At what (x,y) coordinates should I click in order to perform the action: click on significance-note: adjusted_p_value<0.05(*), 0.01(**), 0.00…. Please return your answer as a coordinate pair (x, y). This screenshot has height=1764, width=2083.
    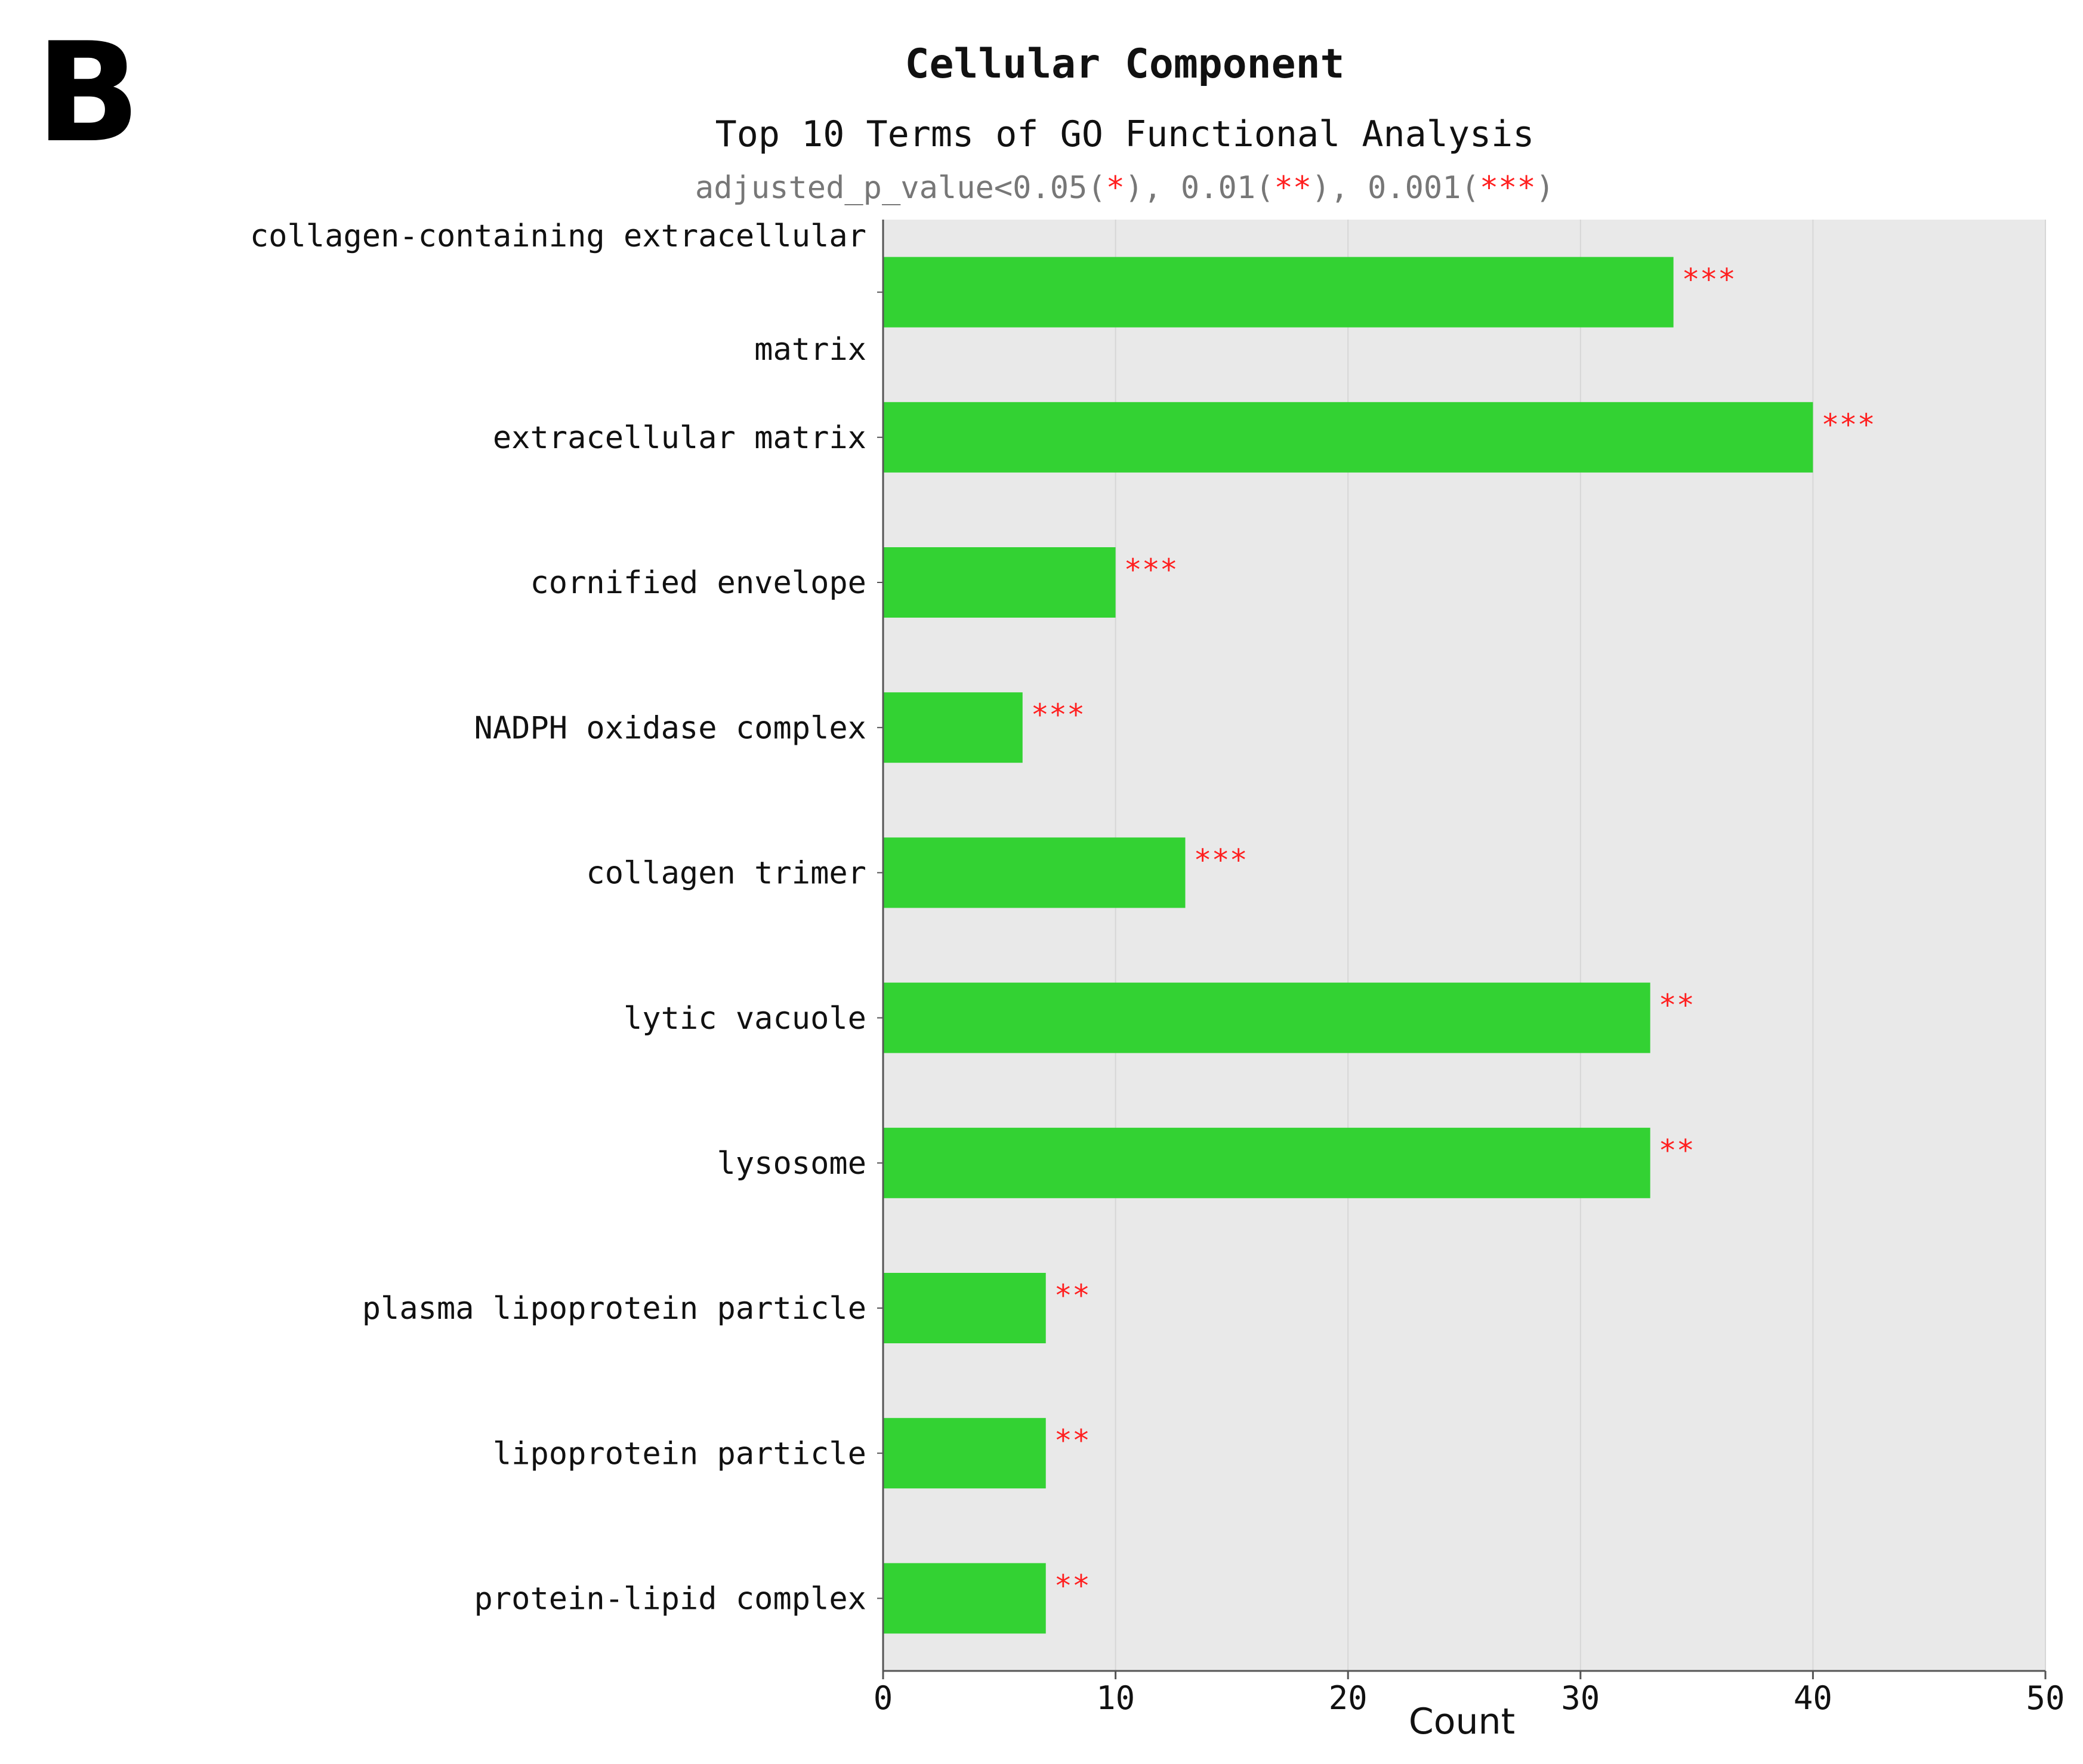
    Looking at the image, I should click on (1124, 188).